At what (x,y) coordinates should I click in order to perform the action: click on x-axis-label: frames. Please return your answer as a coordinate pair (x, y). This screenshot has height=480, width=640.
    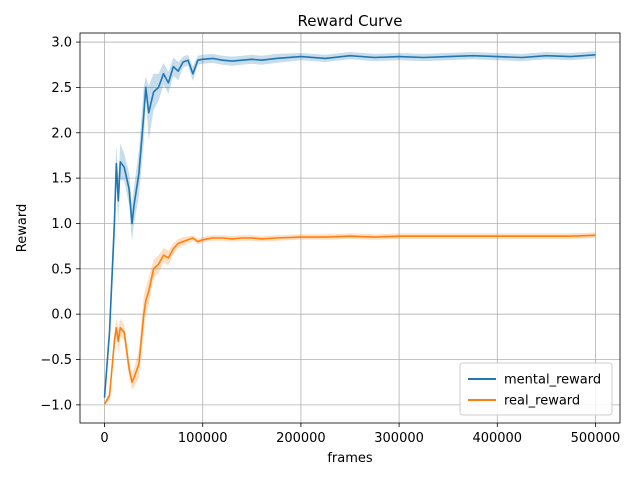
    Looking at the image, I should click on (350, 458).